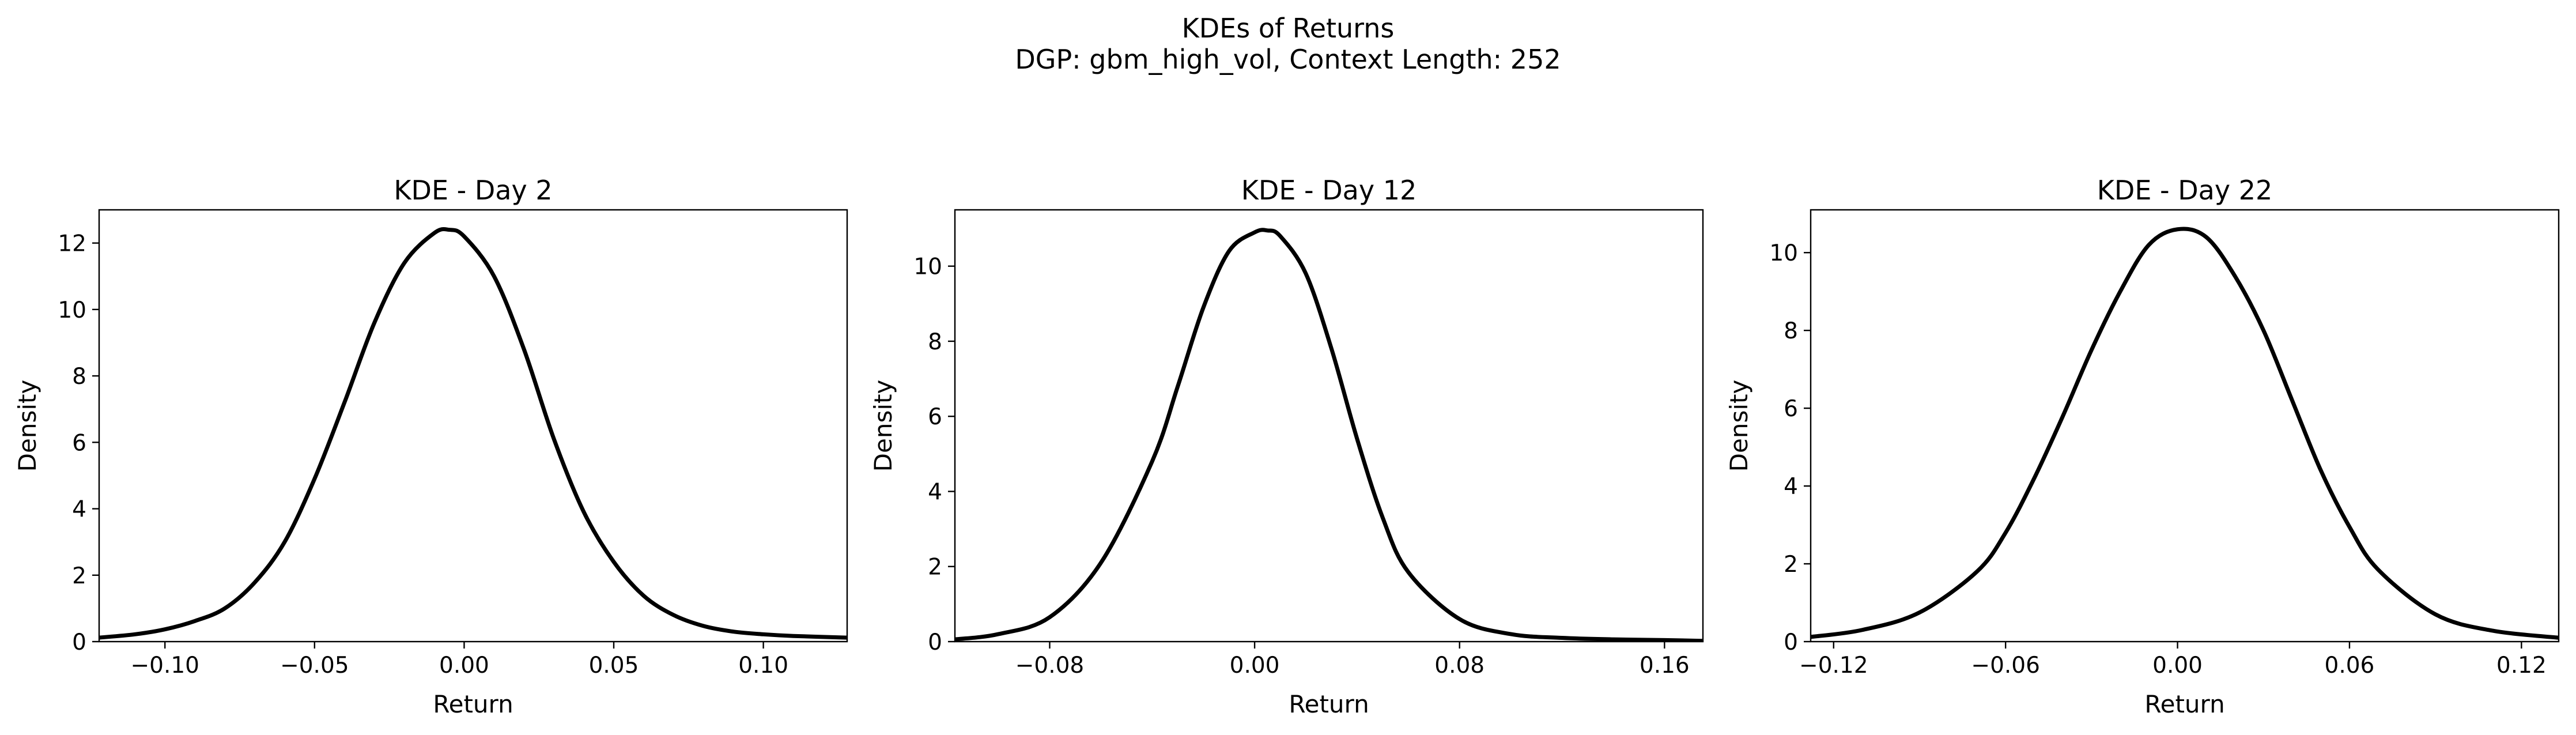 The image size is (2576, 735). Describe the element at coordinates (1665, 666) in the screenshot. I see `x-tick-label: 0.16` at that location.